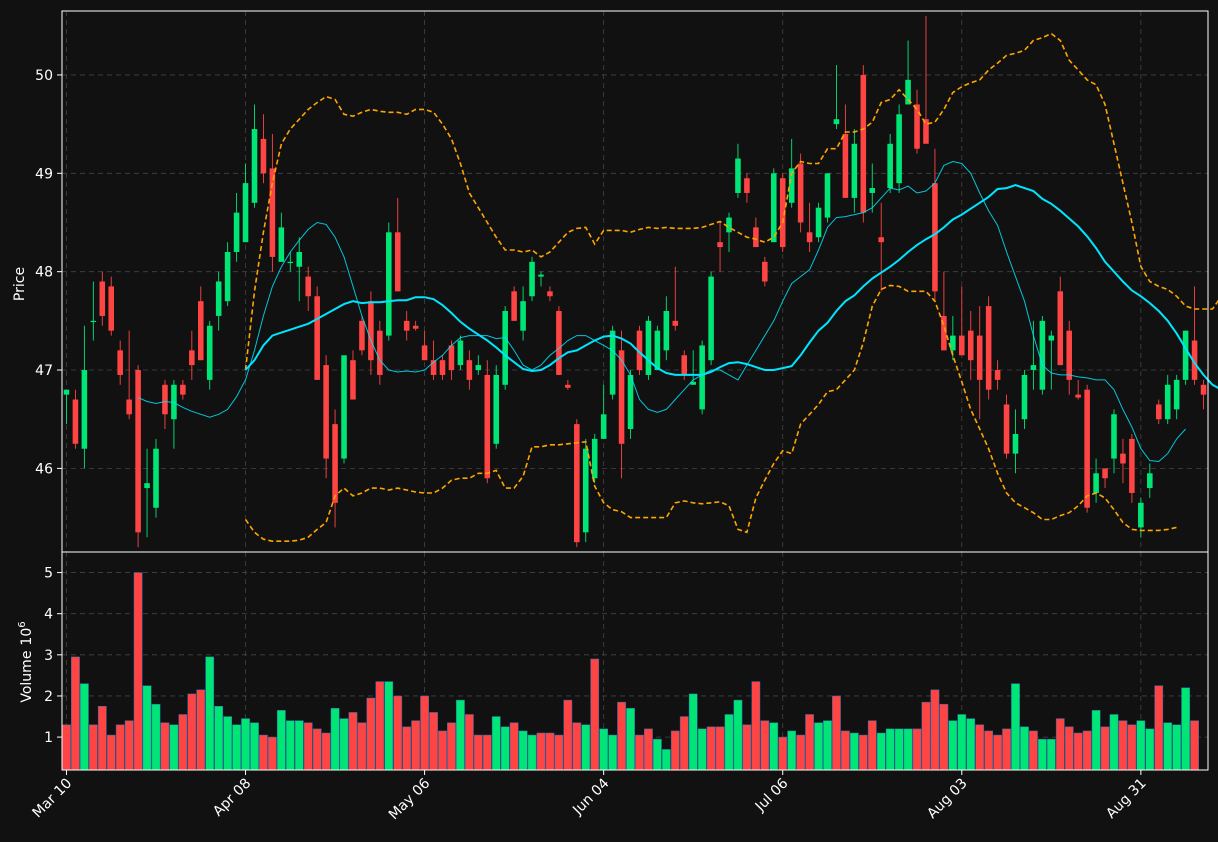  Describe the element at coordinates (48, 615) in the screenshot. I see `volume-tick-label: 4` at that location.